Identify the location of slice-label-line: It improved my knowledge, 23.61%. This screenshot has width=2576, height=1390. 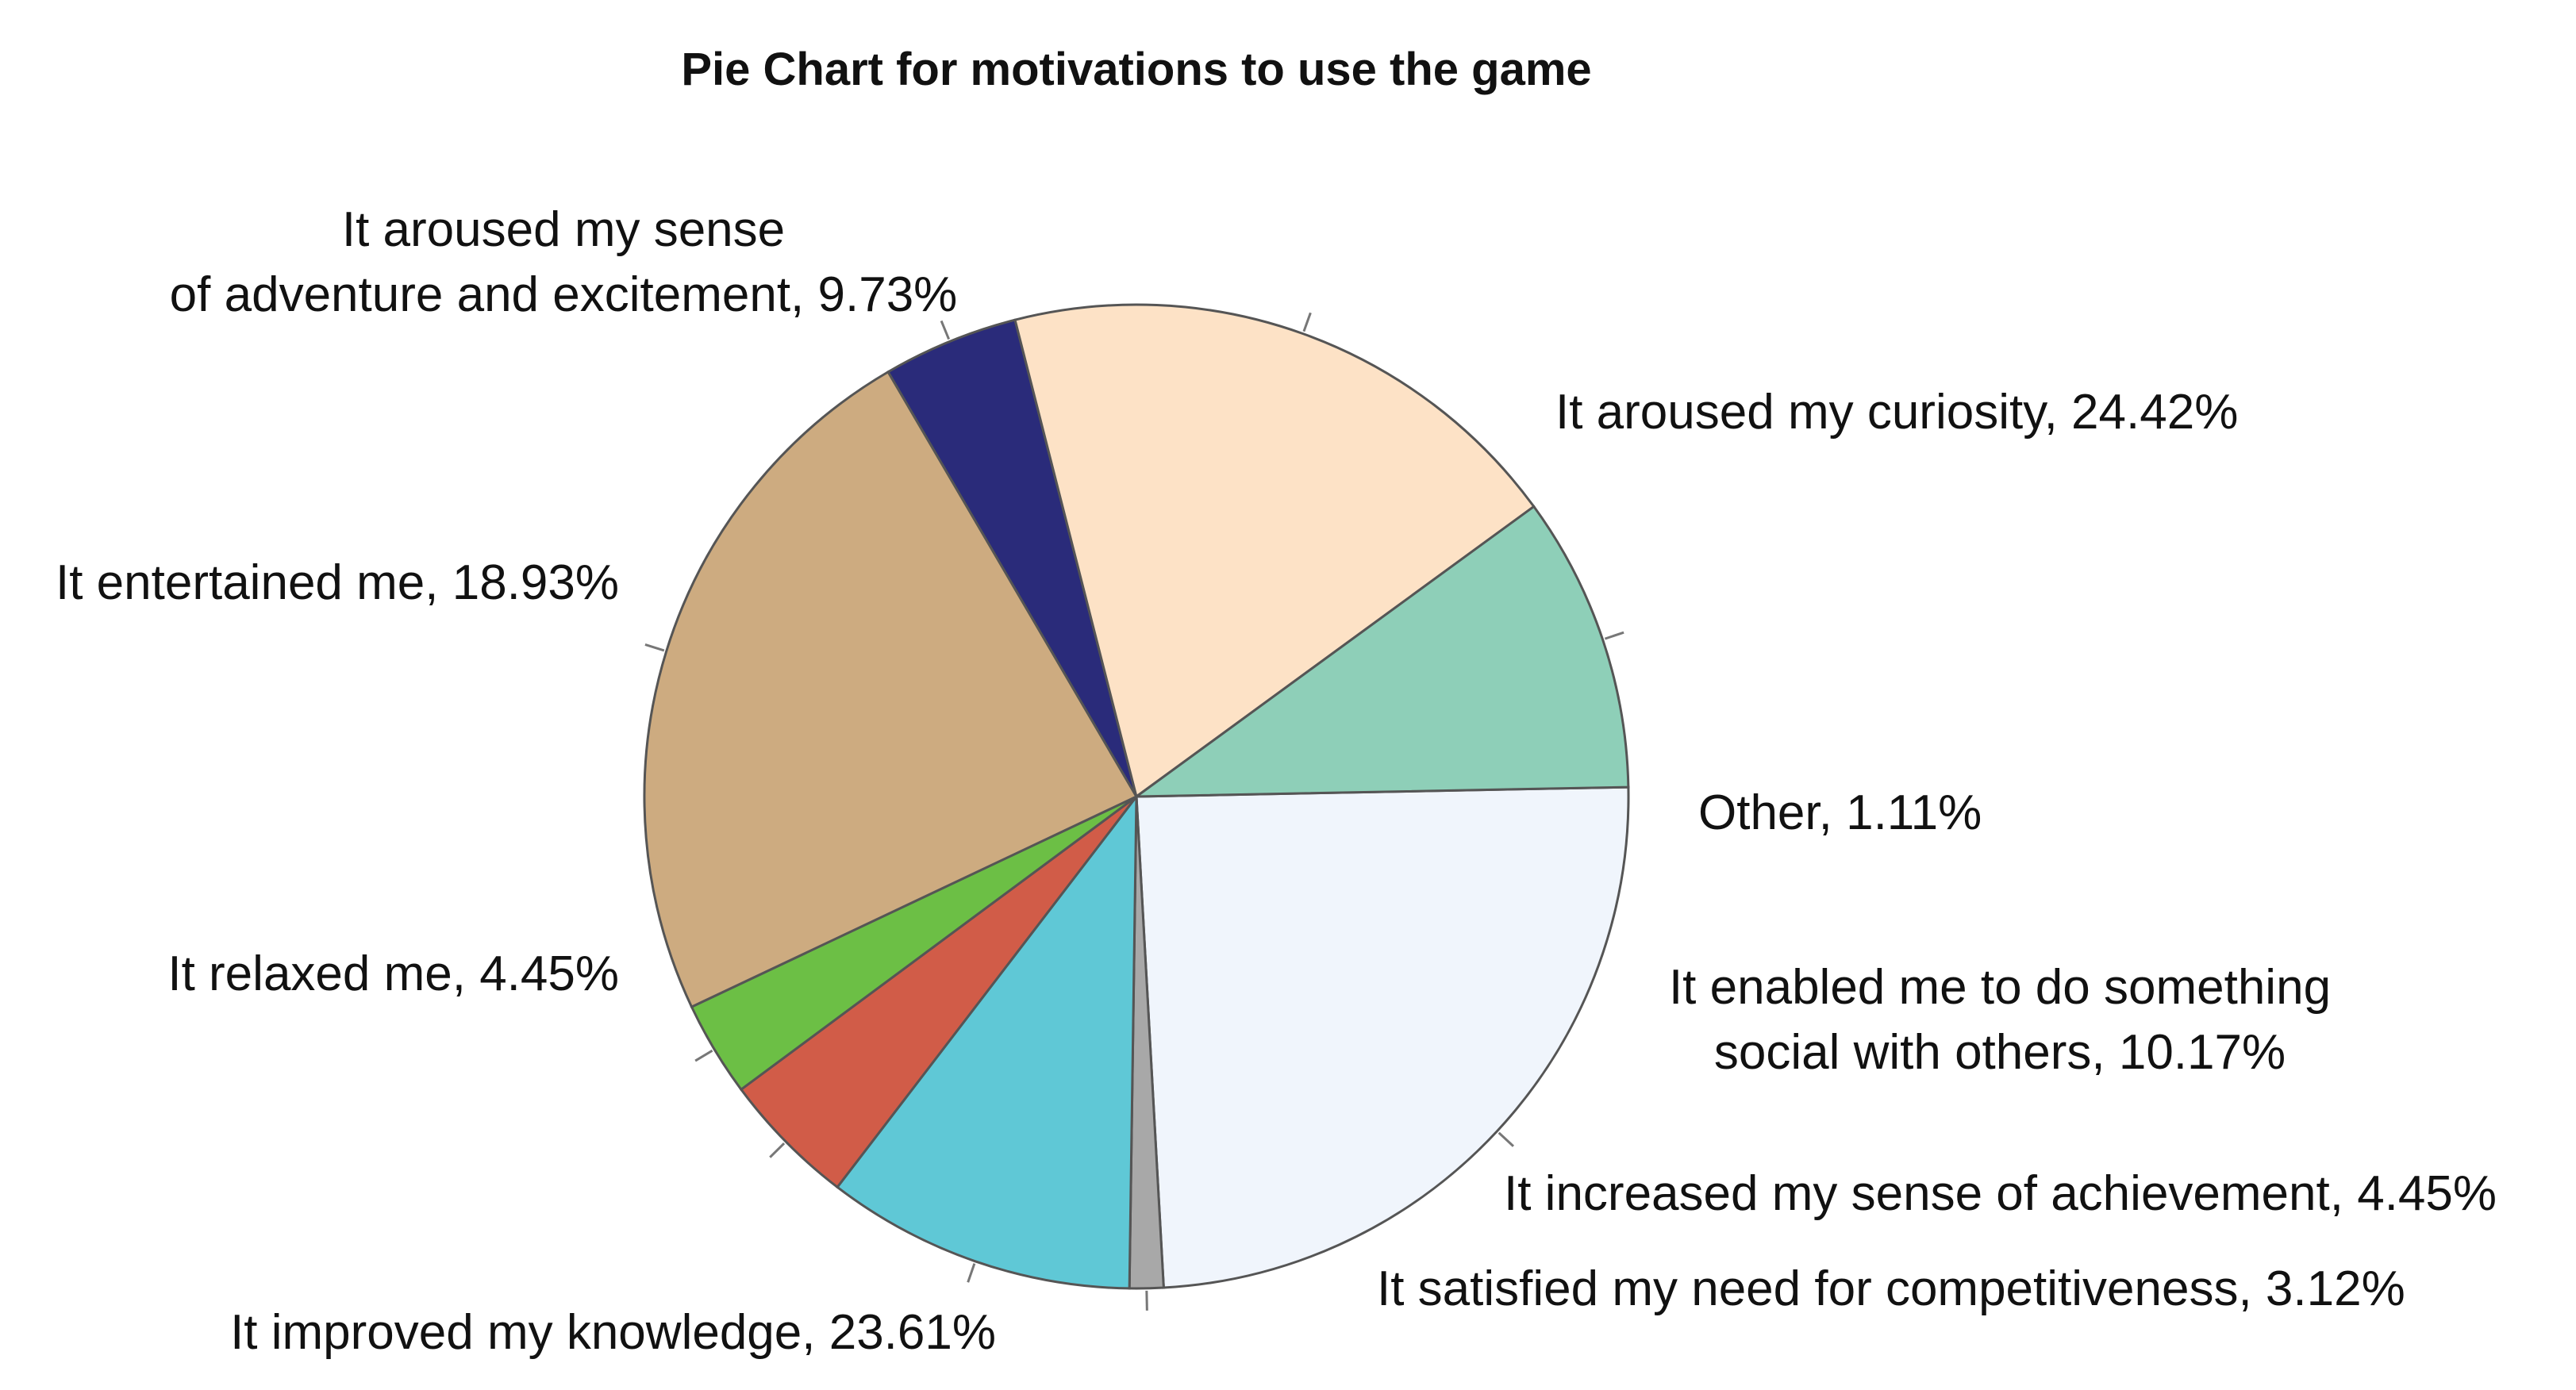
(613, 1333).